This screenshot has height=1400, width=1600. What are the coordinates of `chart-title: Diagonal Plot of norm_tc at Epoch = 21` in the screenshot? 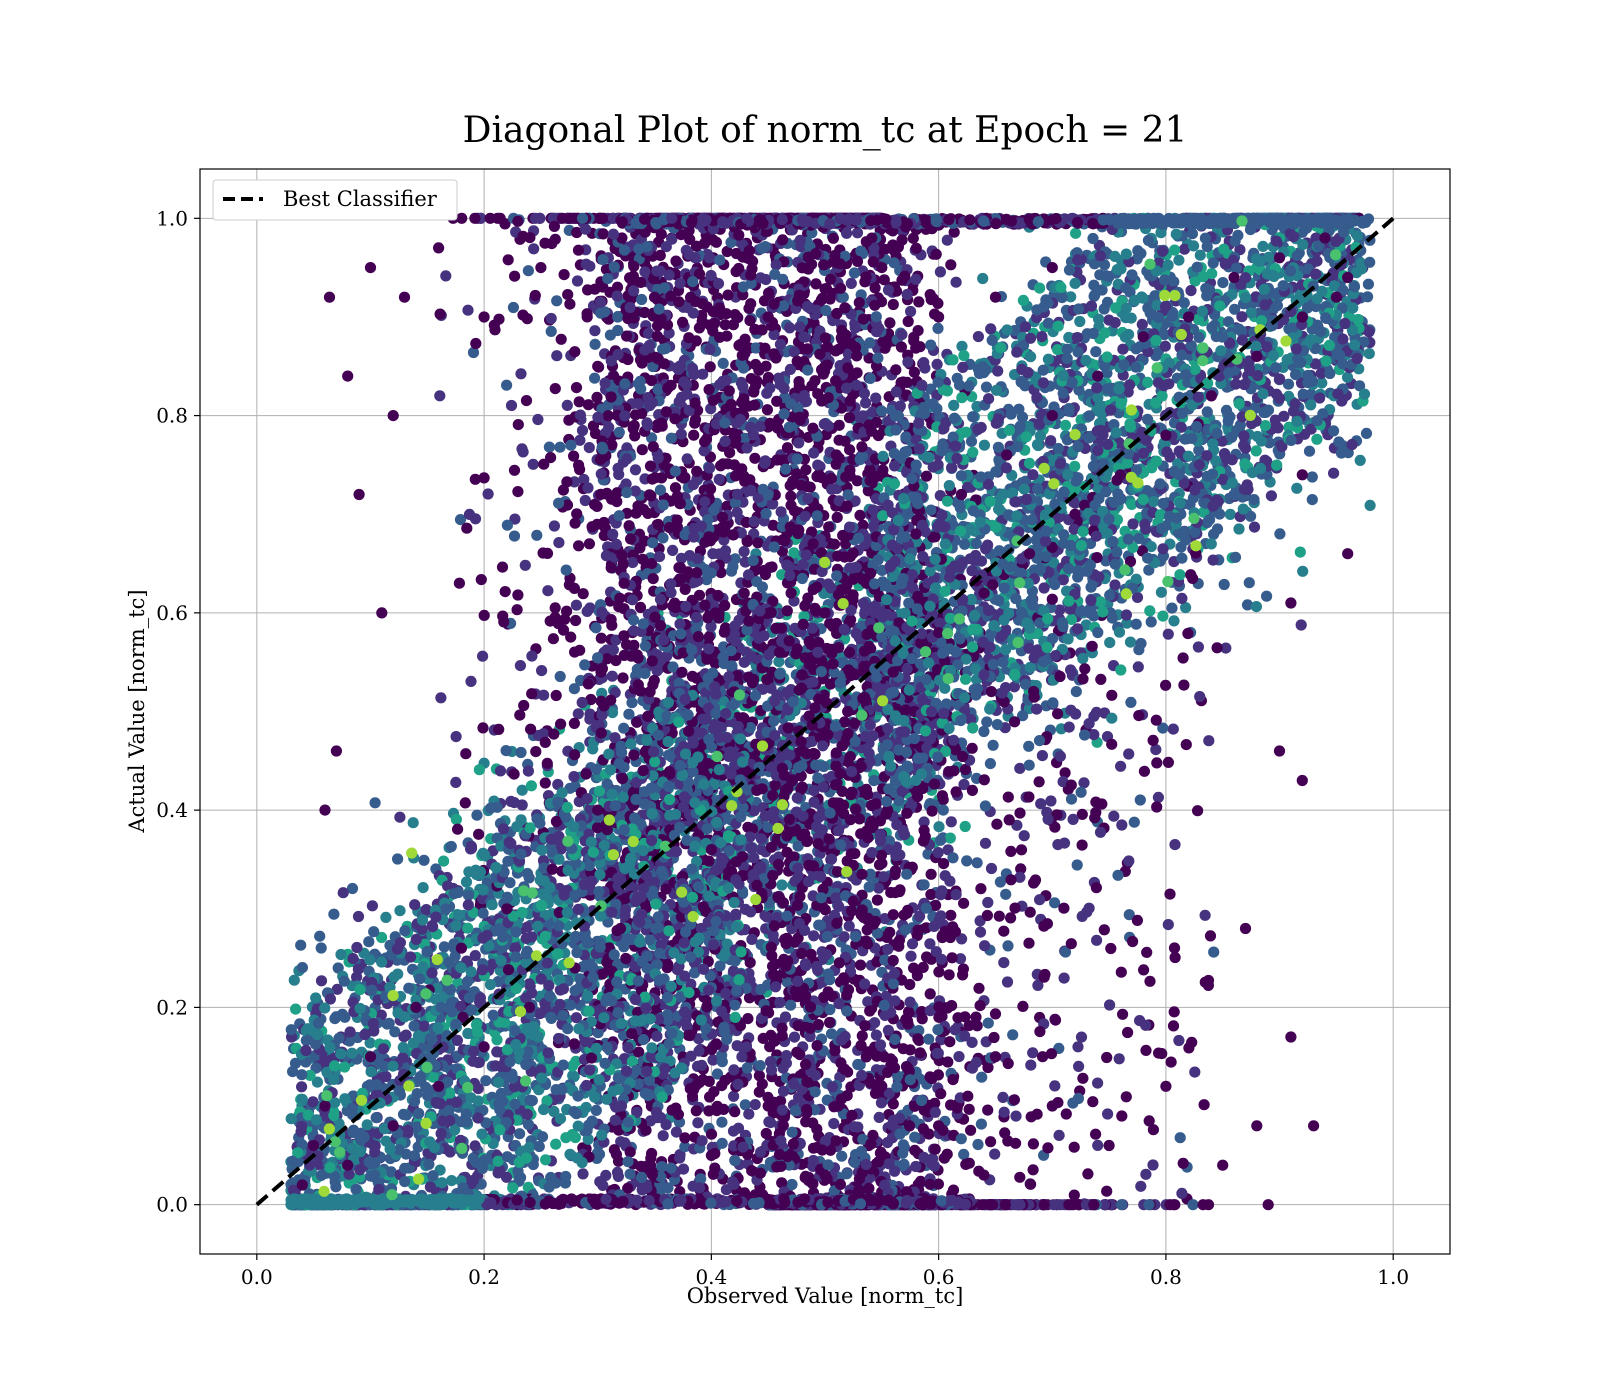 It's located at (825, 130).